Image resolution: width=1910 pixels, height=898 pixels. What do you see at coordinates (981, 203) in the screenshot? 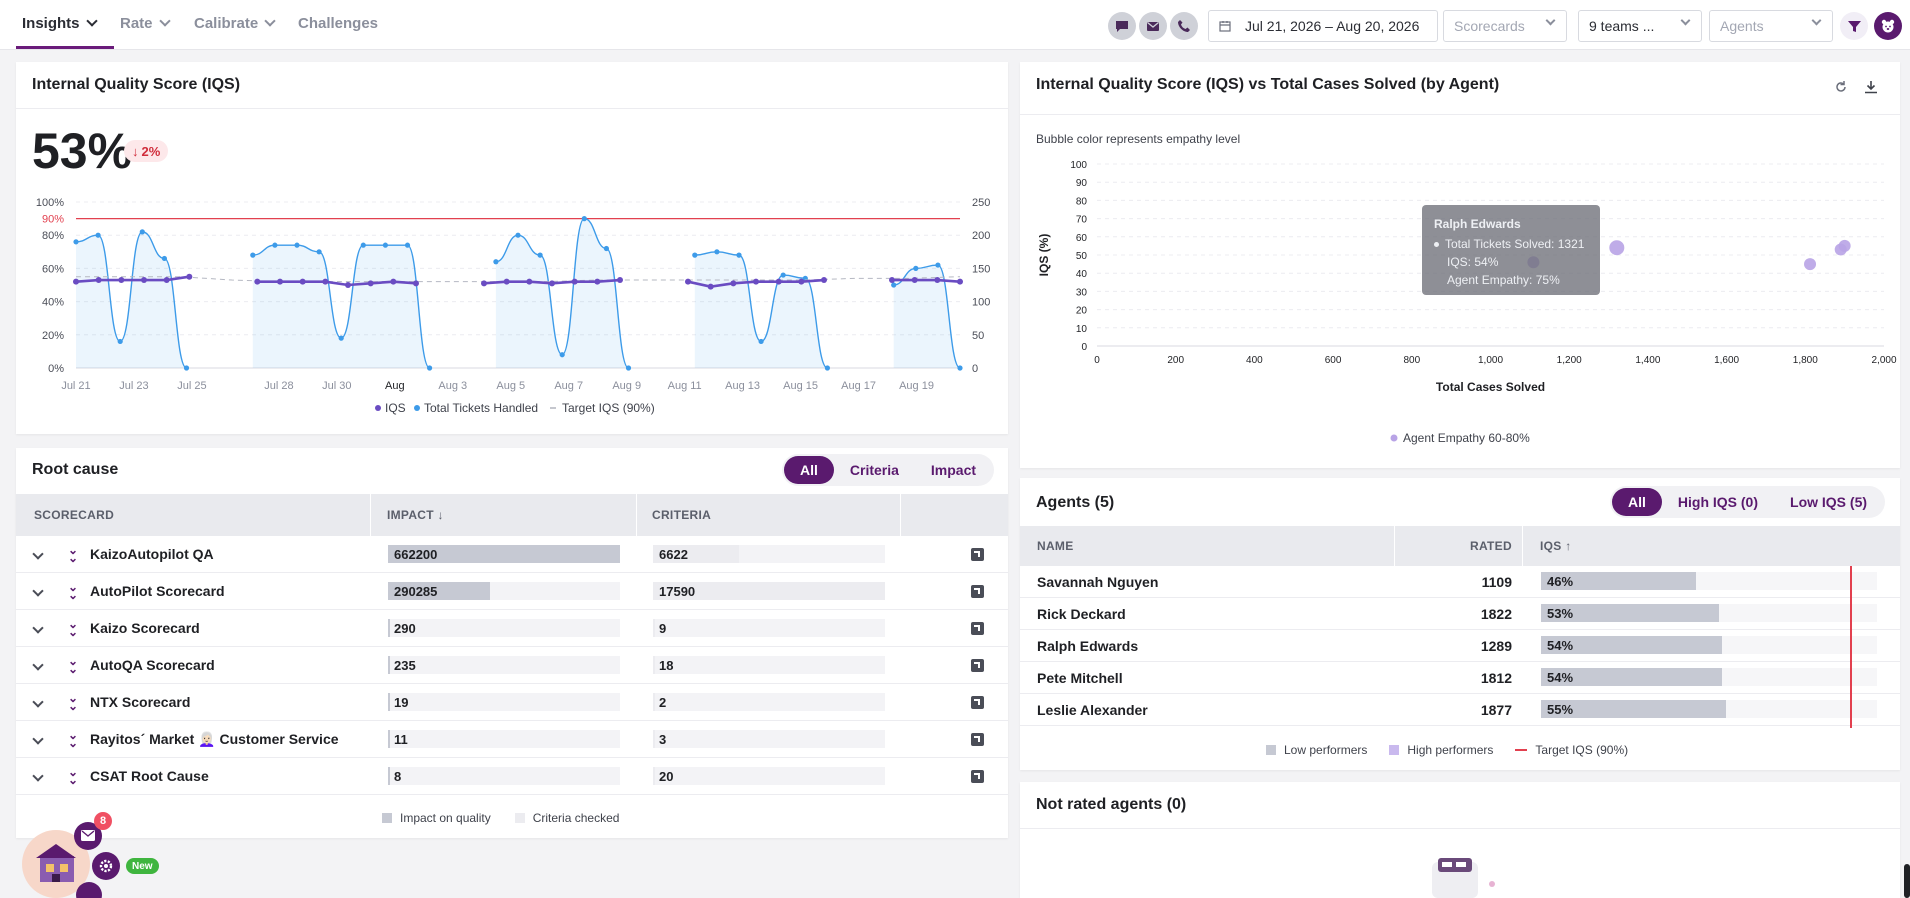
I see `y-right-tick-label: 250` at bounding box center [981, 203].